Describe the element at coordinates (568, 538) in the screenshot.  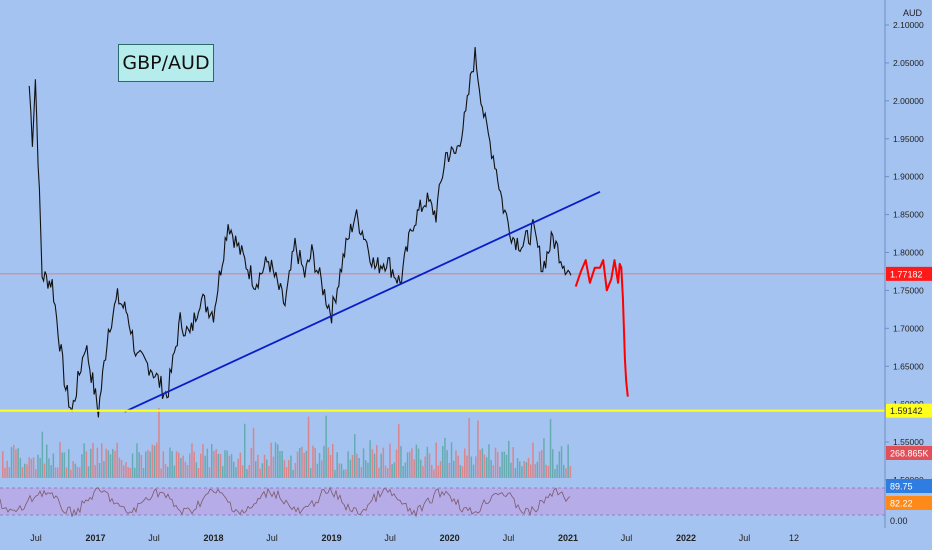
I see `x-tick-label: 2021` at that location.